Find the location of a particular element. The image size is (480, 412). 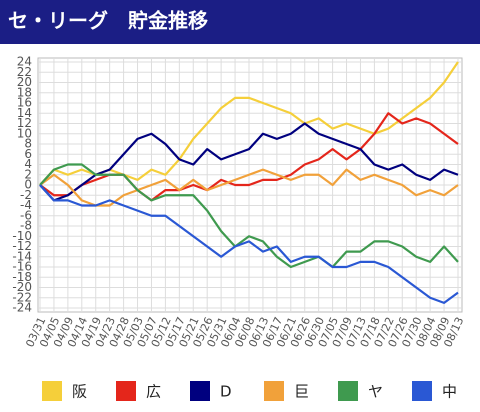

y-tick-label: 18 is located at coordinates (24, 92).